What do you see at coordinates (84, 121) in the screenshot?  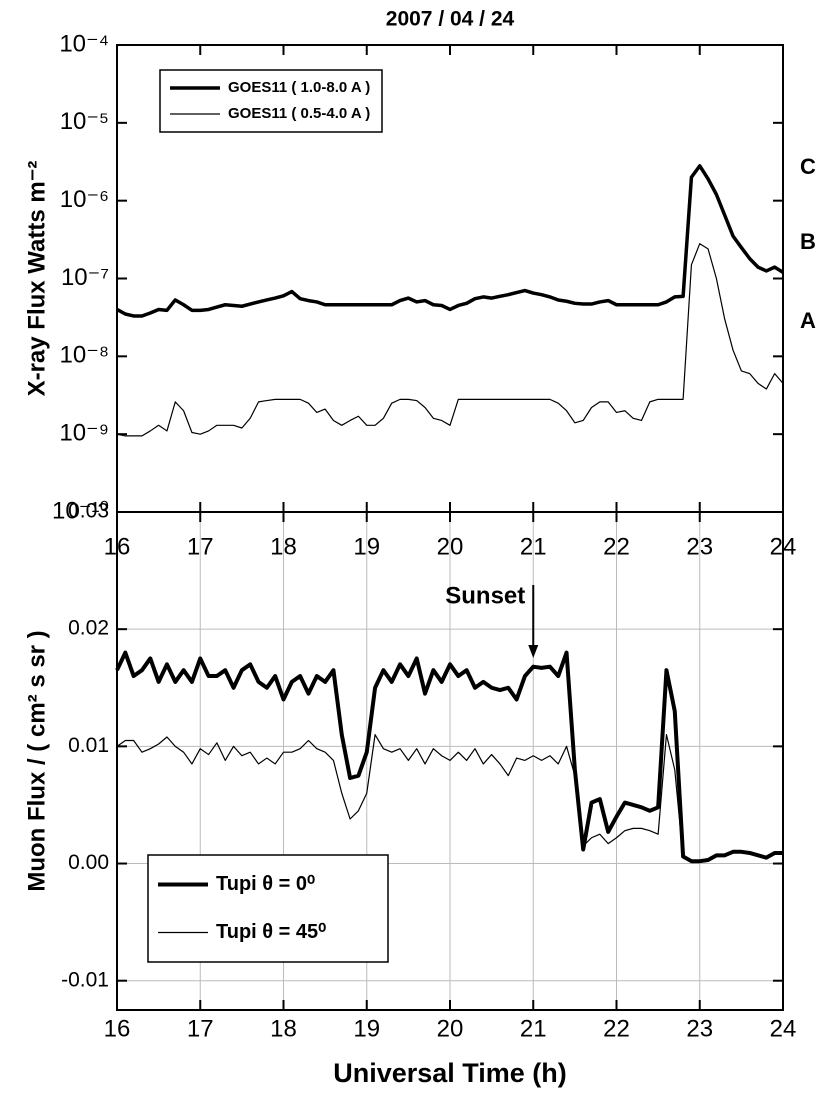 I see `y-tick-label: 10⁻⁵` at bounding box center [84, 121].